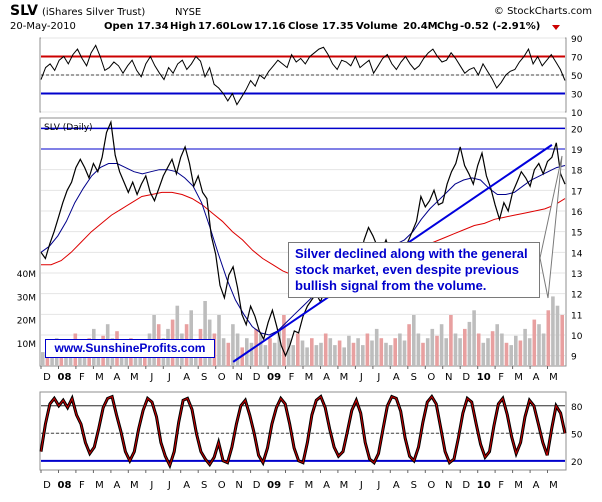 Image resolution: width=602 pixels, height=502 pixels. What do you see at coordinates (420, 26) in the screenshot?
I see `volume-value: 20.4M` at bounding box center [420, 26].